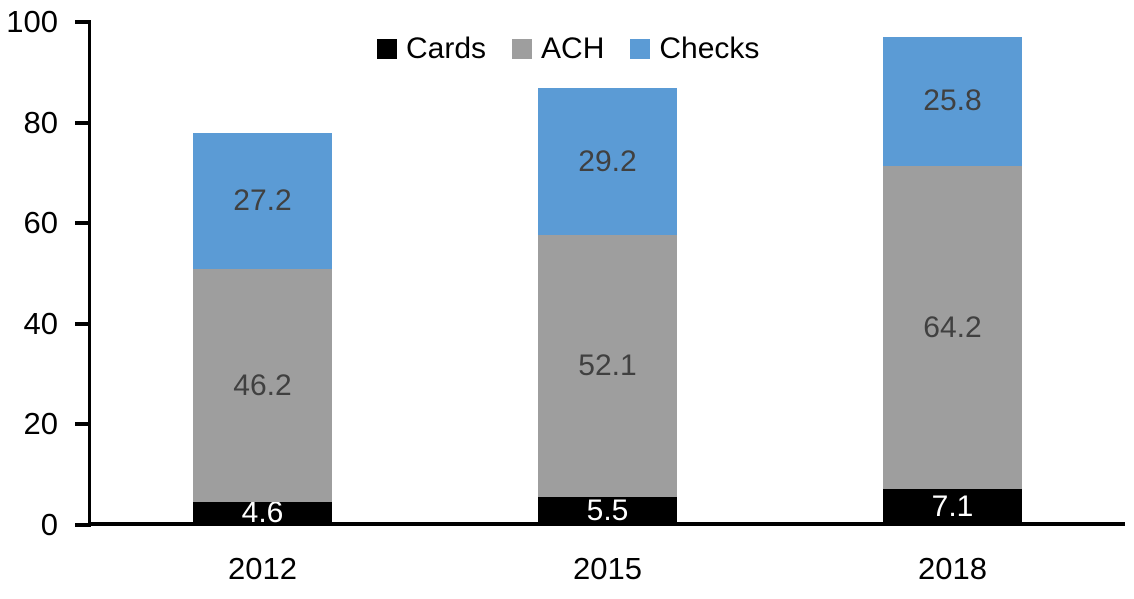 Image resolution: width=1134 pixels, height=599 pixels. What do you see at coordinates (446, 48) in the screenshot?
I see `legend-label-cards: Cards` at bounding box center [446, 48].